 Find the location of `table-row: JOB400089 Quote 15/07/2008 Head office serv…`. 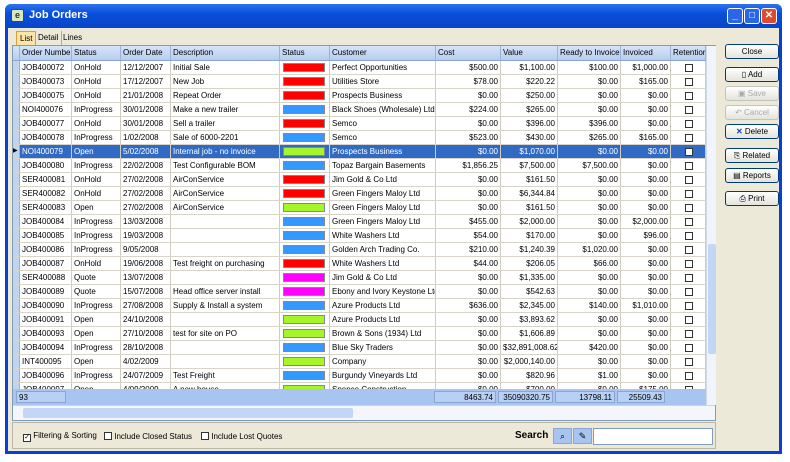

table-row: JOB400089 Quote 15/07/2008 Head office serv… is located at coordinates (359, 292).